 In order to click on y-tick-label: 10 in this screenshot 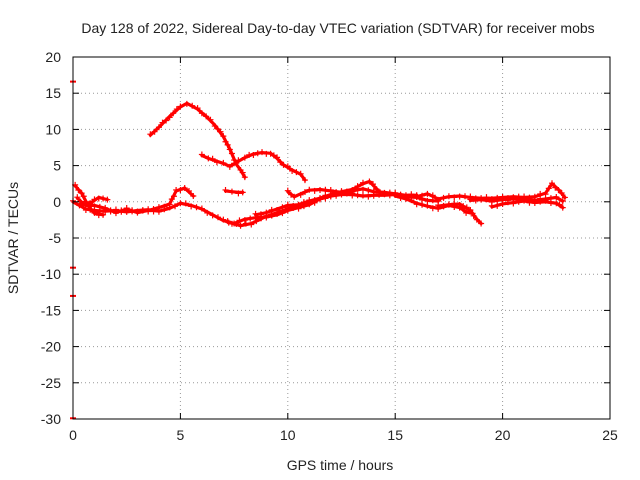, I will do `click(53, 129)`.